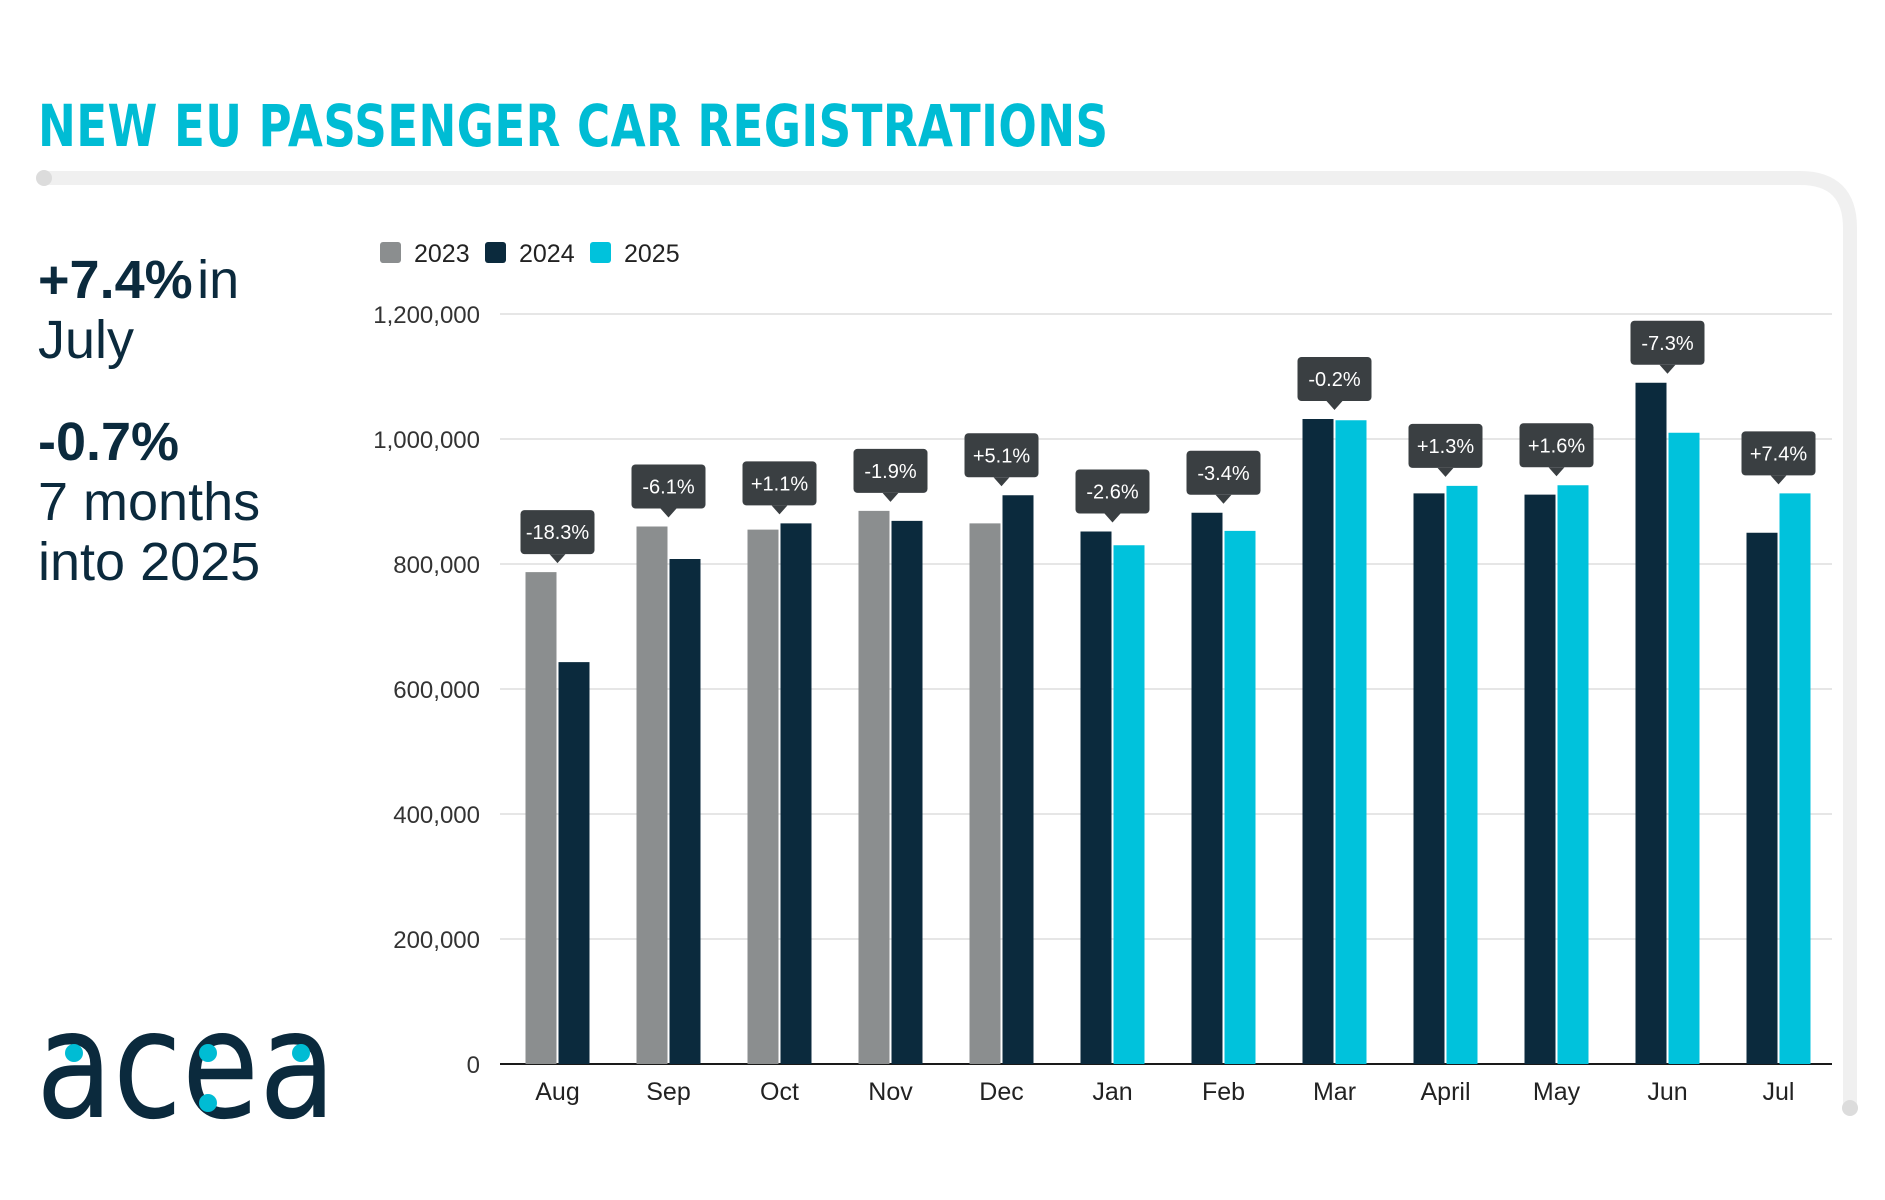 The height and width of the screenshot is (1200, 1885). Describe the element at coordinates (115, 280) in the screenshot. I see `kpi-july-value: +7.4%` at that location.